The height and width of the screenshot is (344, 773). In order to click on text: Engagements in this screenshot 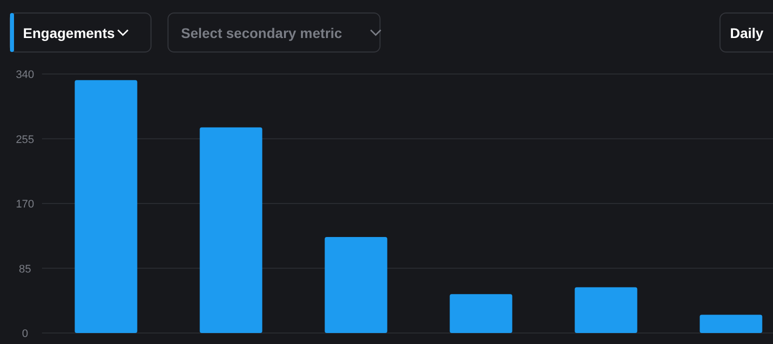, I will do `click(69, 33)`.